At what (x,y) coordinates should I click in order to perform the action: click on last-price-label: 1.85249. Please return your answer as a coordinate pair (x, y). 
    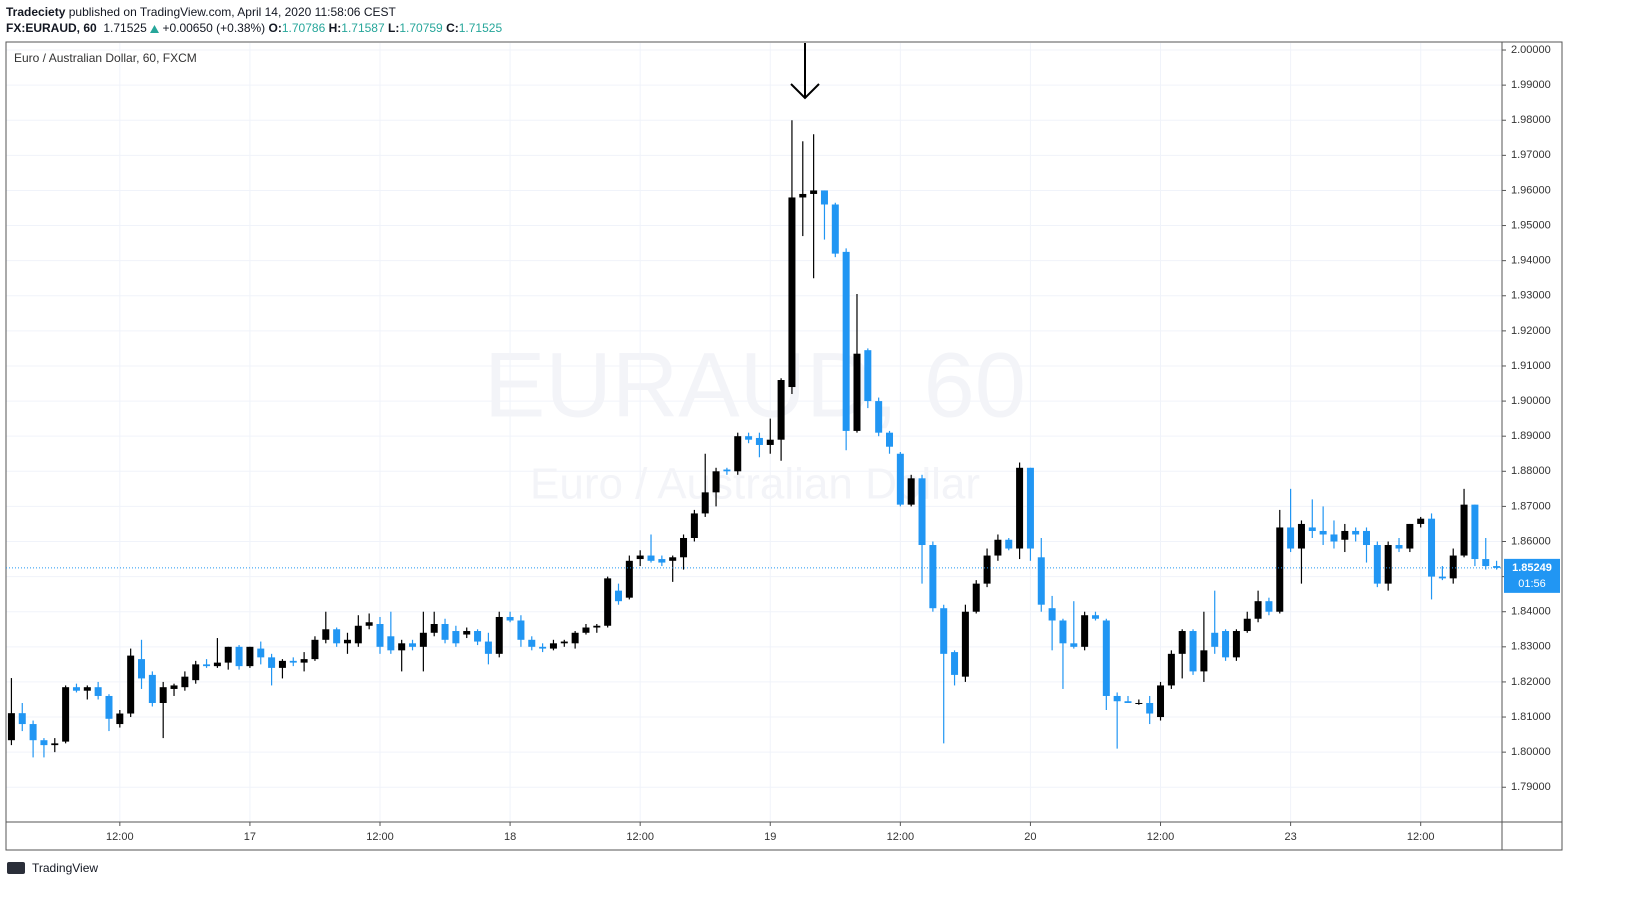
    Looking at the image, I should click on (1532, 568).